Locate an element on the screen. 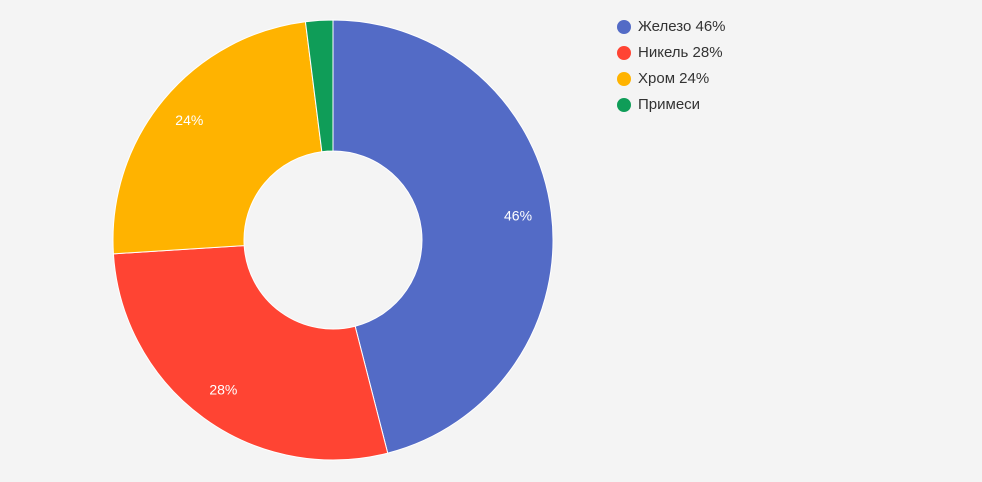 Image resolution: width=982 pixels, height=482 pixels. legend-label-nickel: Никель 28% is located at coordinates (680, 52).